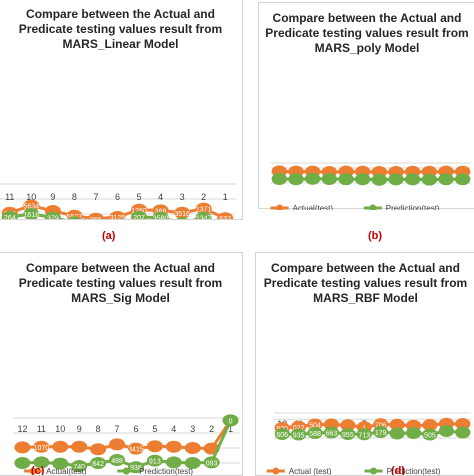 The width and height of the screenshot is (474, 476). What do you see at coordinates (96, 218) in the screenshot?
I see `data-label: 965` at bounding box center [96, 218].